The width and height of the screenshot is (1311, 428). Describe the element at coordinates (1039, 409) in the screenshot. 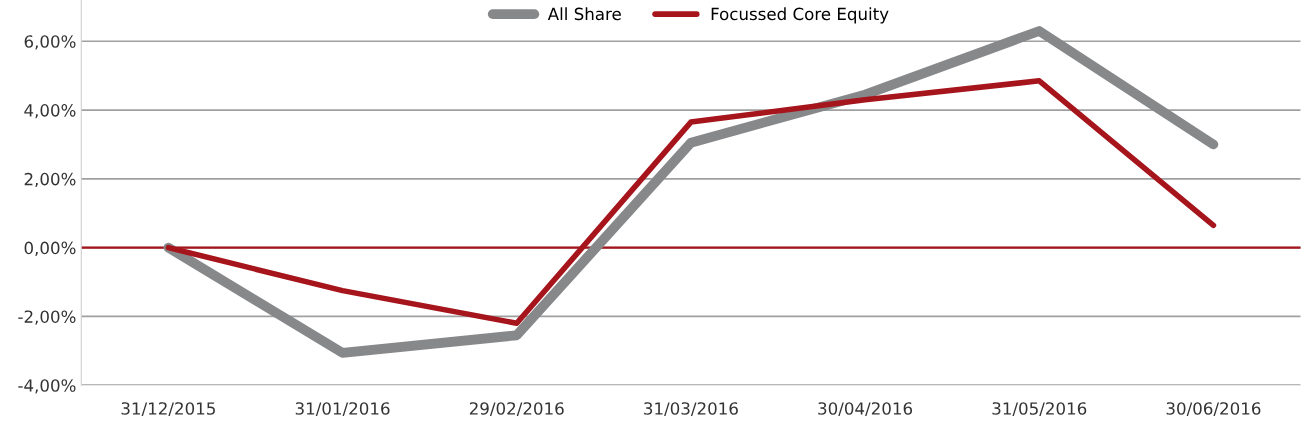

I see `x-tick-label: 31/05/2016` at that location.